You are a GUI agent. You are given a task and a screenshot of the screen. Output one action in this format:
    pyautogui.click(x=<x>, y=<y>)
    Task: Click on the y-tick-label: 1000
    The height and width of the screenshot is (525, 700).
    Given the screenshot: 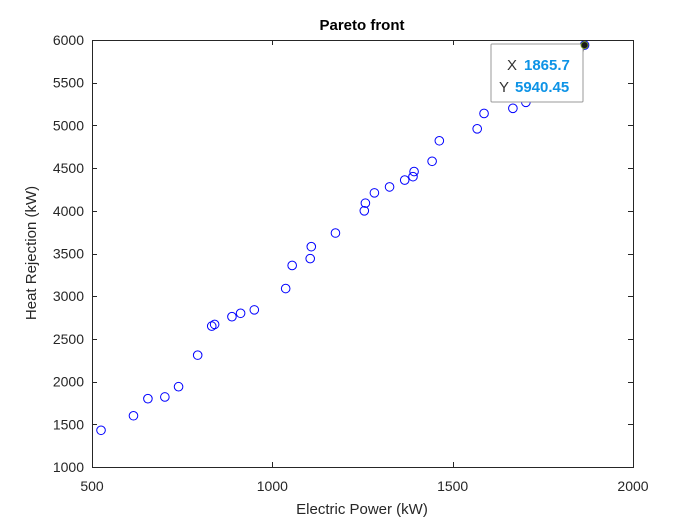 What is the action you would take?
    pyautogui.click(x=68, y=467)
    